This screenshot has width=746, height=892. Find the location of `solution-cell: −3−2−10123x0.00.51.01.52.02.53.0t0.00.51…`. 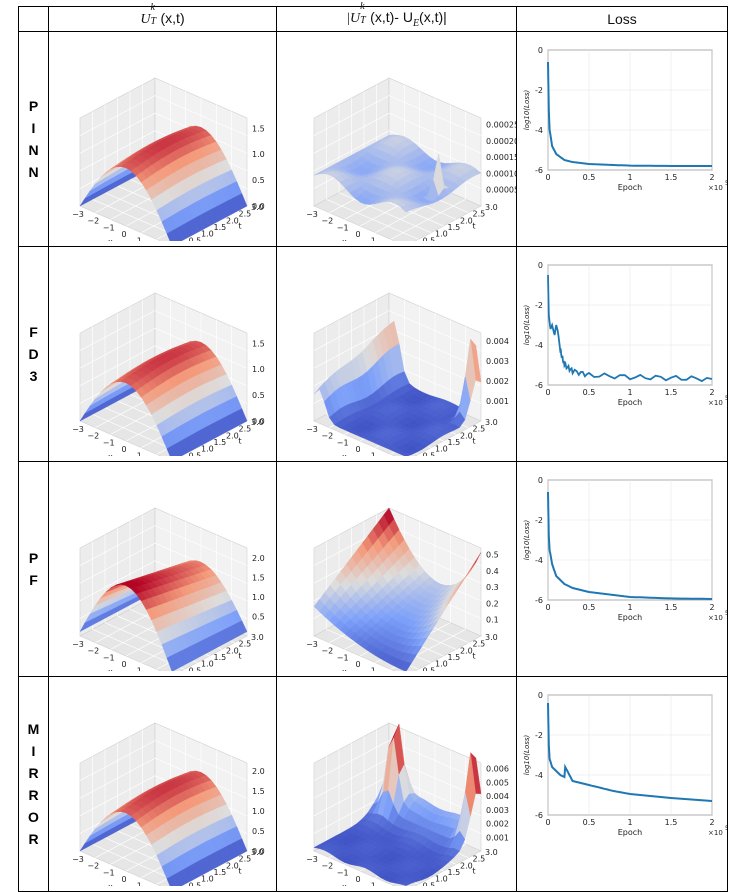

solution-cell: −3−2−10123x0.00.51.01.52.02.53.0t0.00.51… is located at coordinates (162, 145).